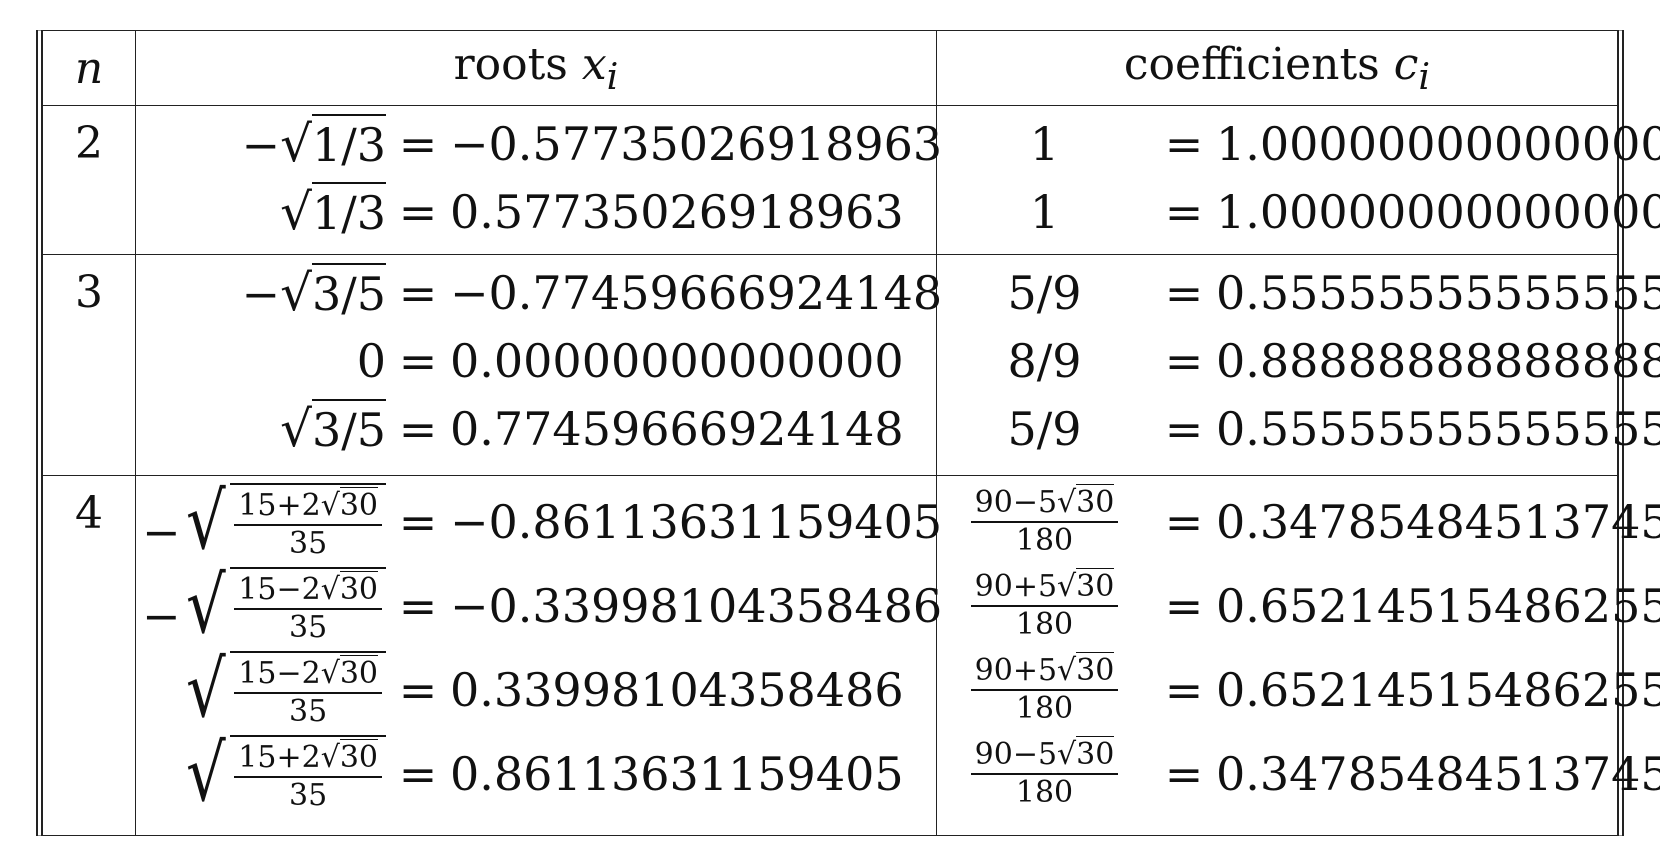 The height and width of the screenshot is (854, 1660). What do you see at coordinates (677, 773) in the screenshot?
I see `root-value: 0.86113631159405` at bounding box center [677, 773].